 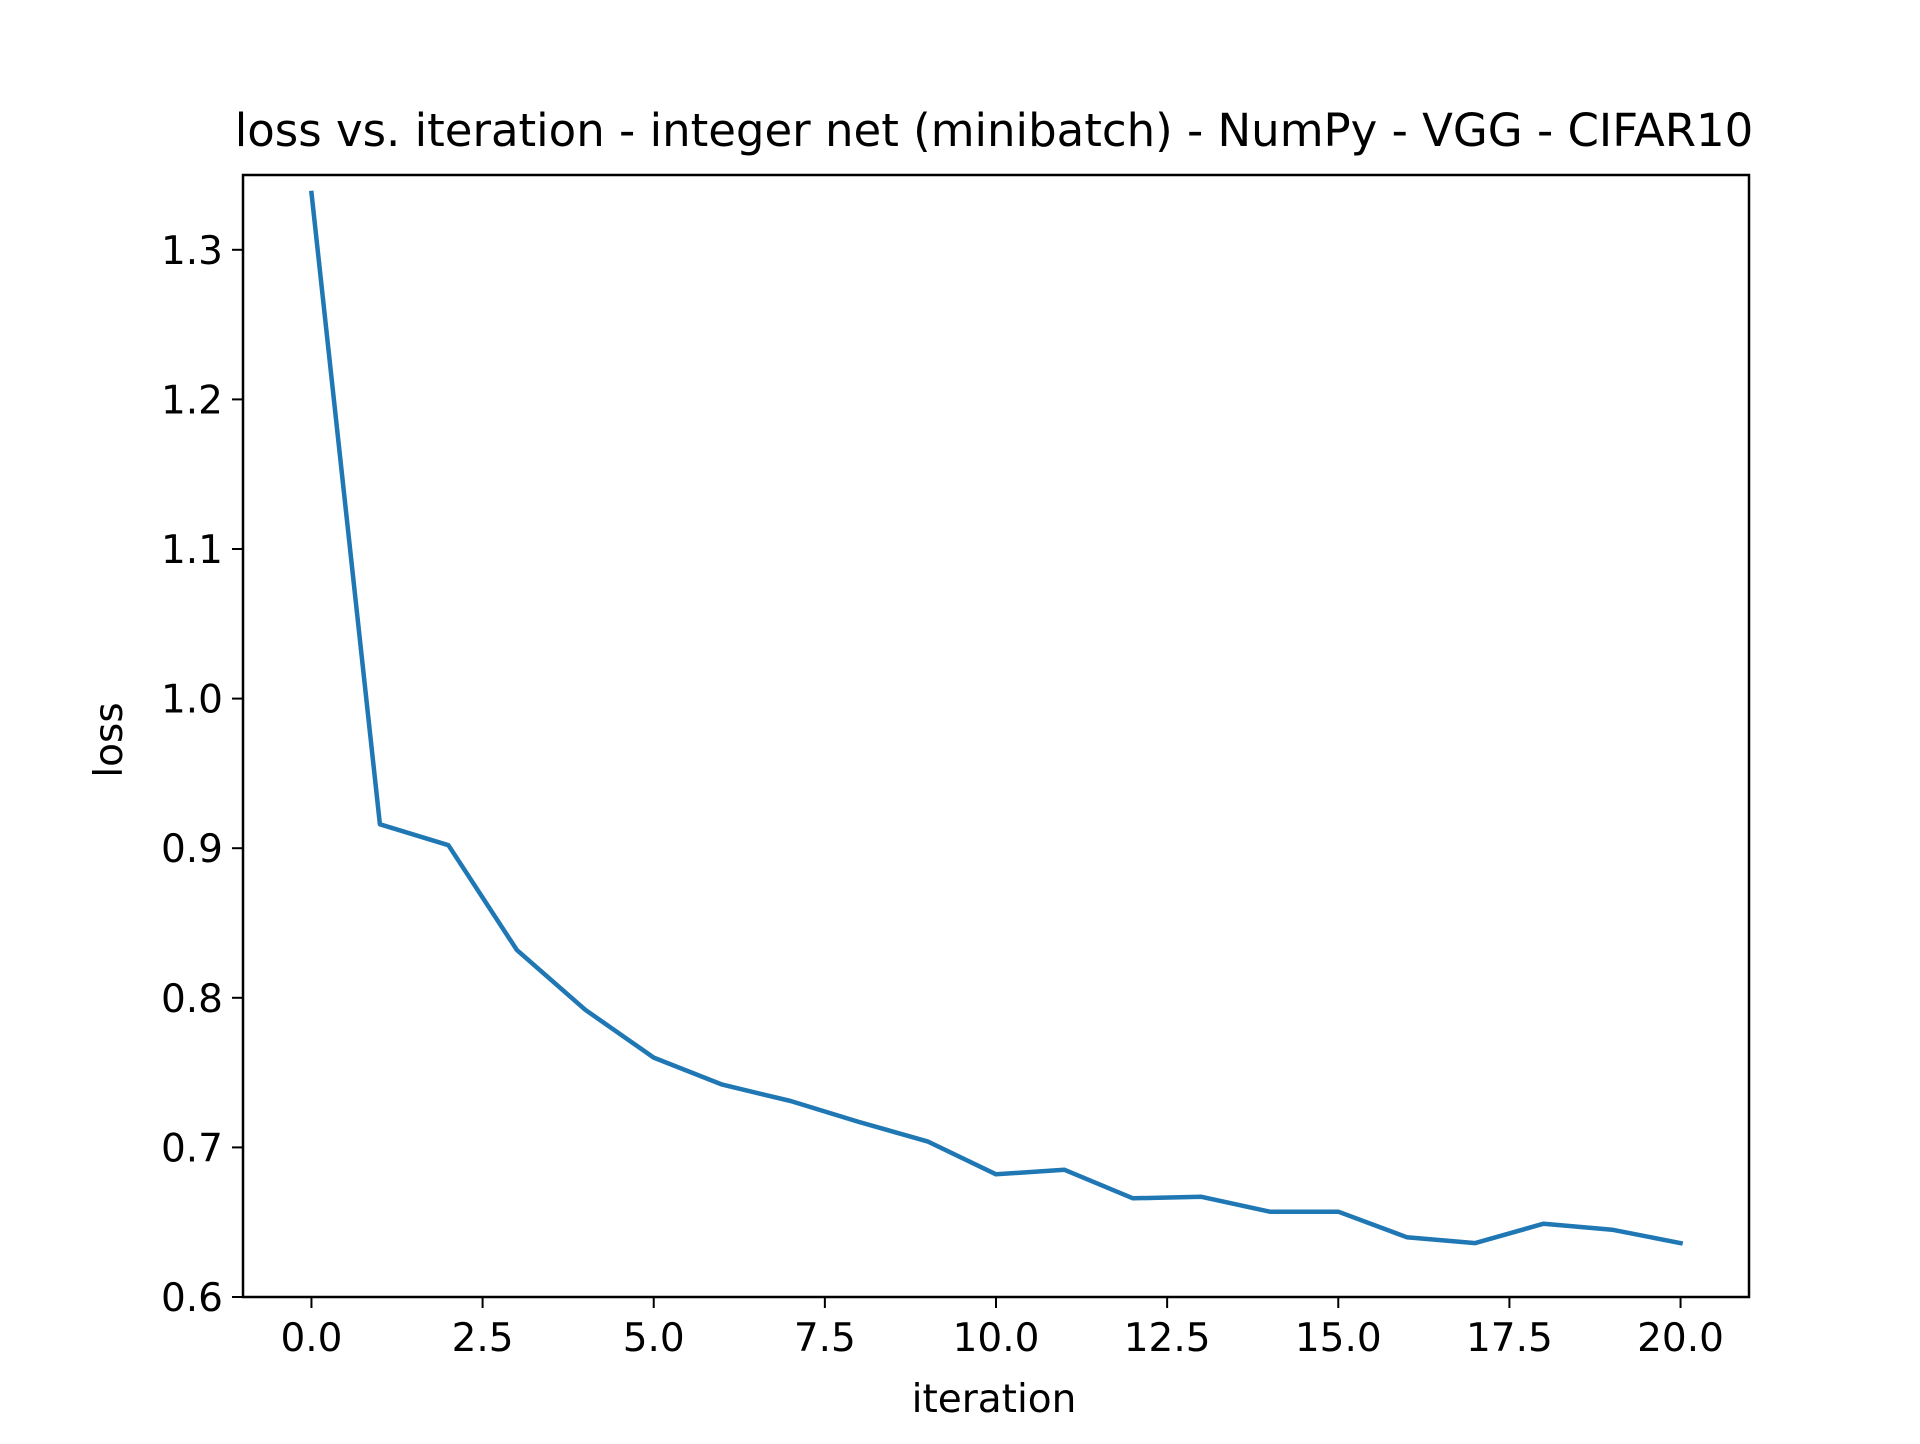 What do you see at coordinates (192, 400) in the screenshot?
I see `y-tick-label: 1.2` at bounding box center [192, 400].